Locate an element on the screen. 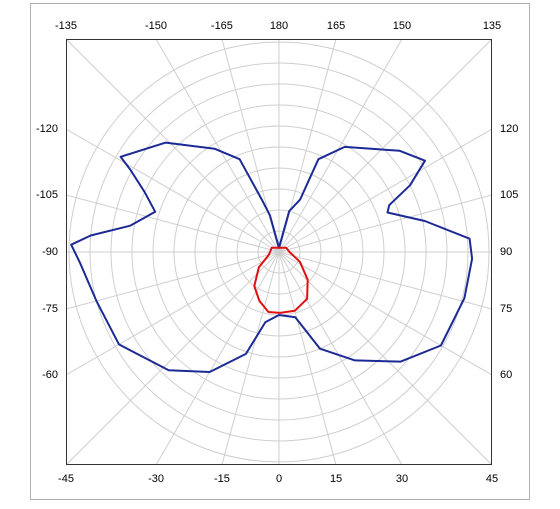 The width and height of the screenshot is (560, 509). angle-label: 105 is located at coordinates (509, 195).